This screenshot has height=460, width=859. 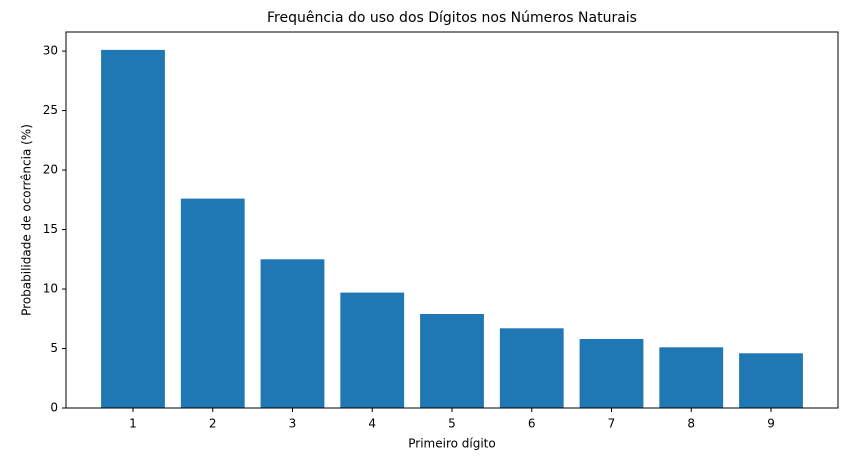 What do you see at coordinates (50, 51) in the screenshot?
I see `y-tick-label: 30` at bounding box center [50, 51].